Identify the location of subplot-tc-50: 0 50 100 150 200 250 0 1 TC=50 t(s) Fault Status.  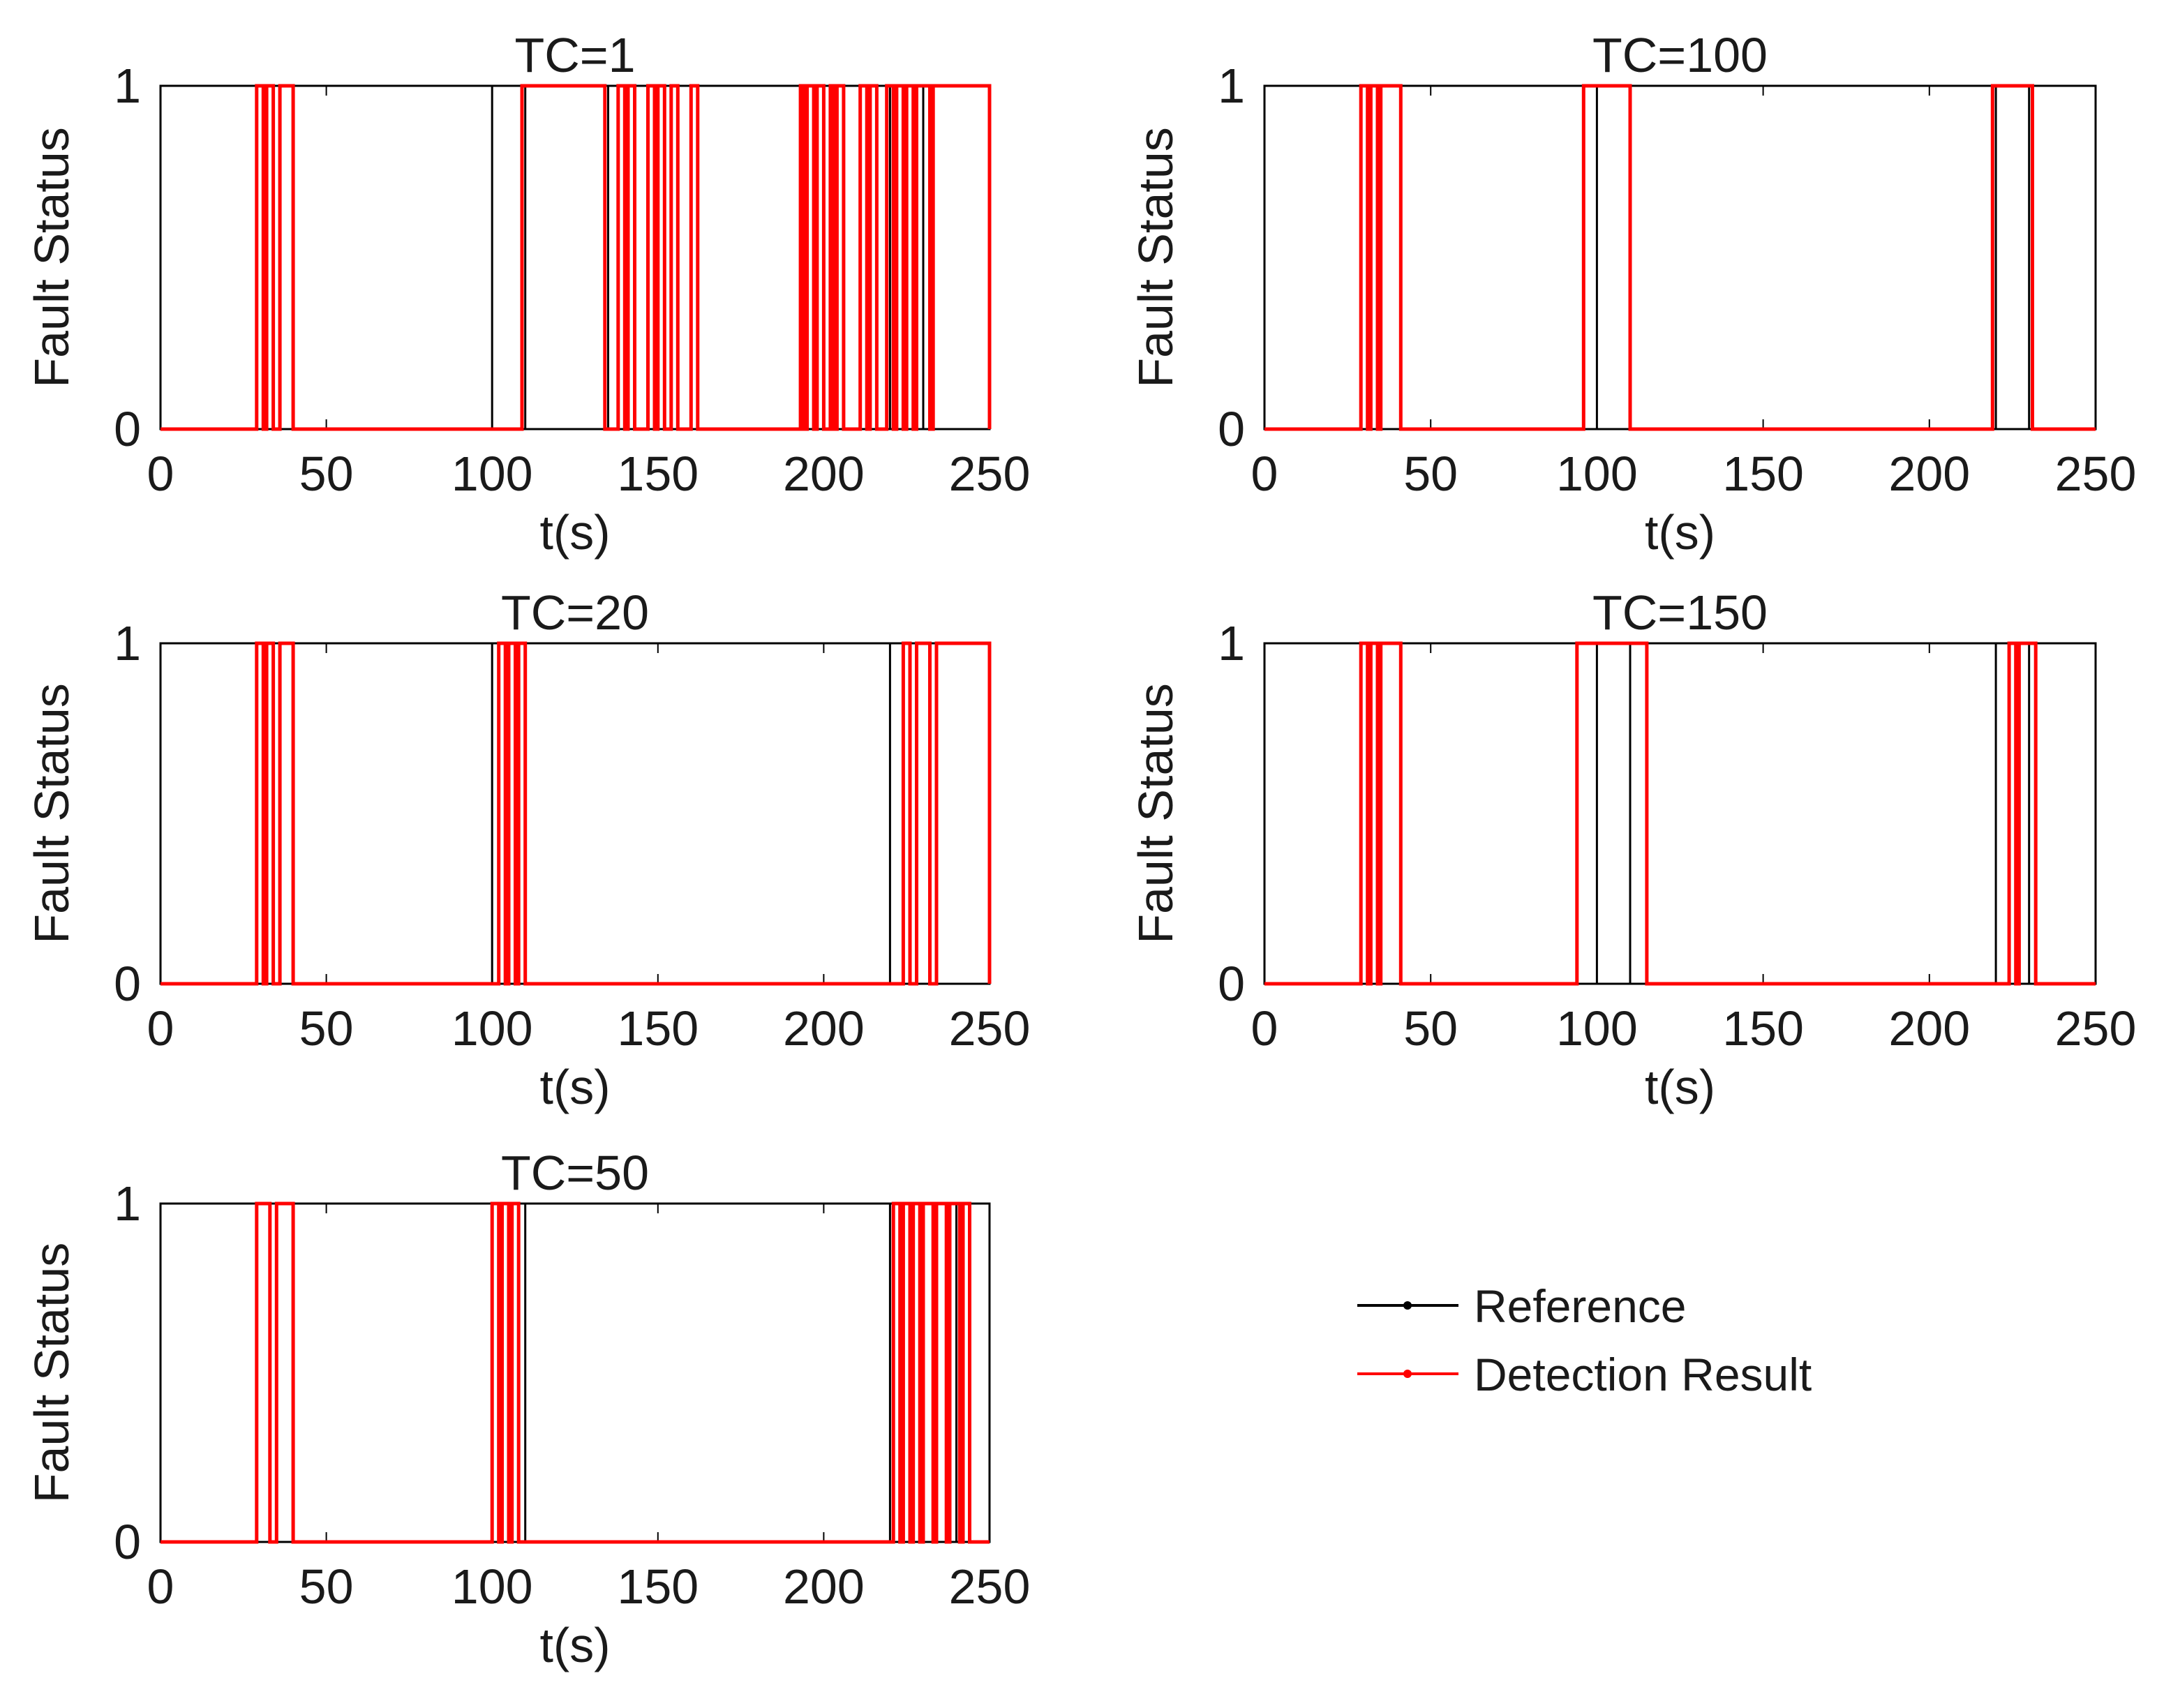
(527, 1409).